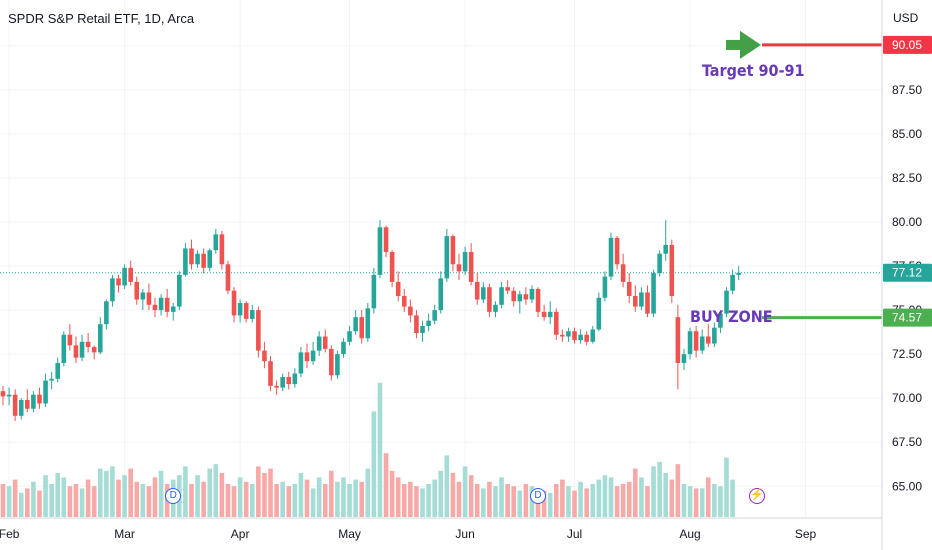 The image size is (932, 550). Describe the element at coordinates (408, 534) in the screenshot. I see `time-axis: Feb Mar Apr May Jun Jul Aug Sep` at that location.